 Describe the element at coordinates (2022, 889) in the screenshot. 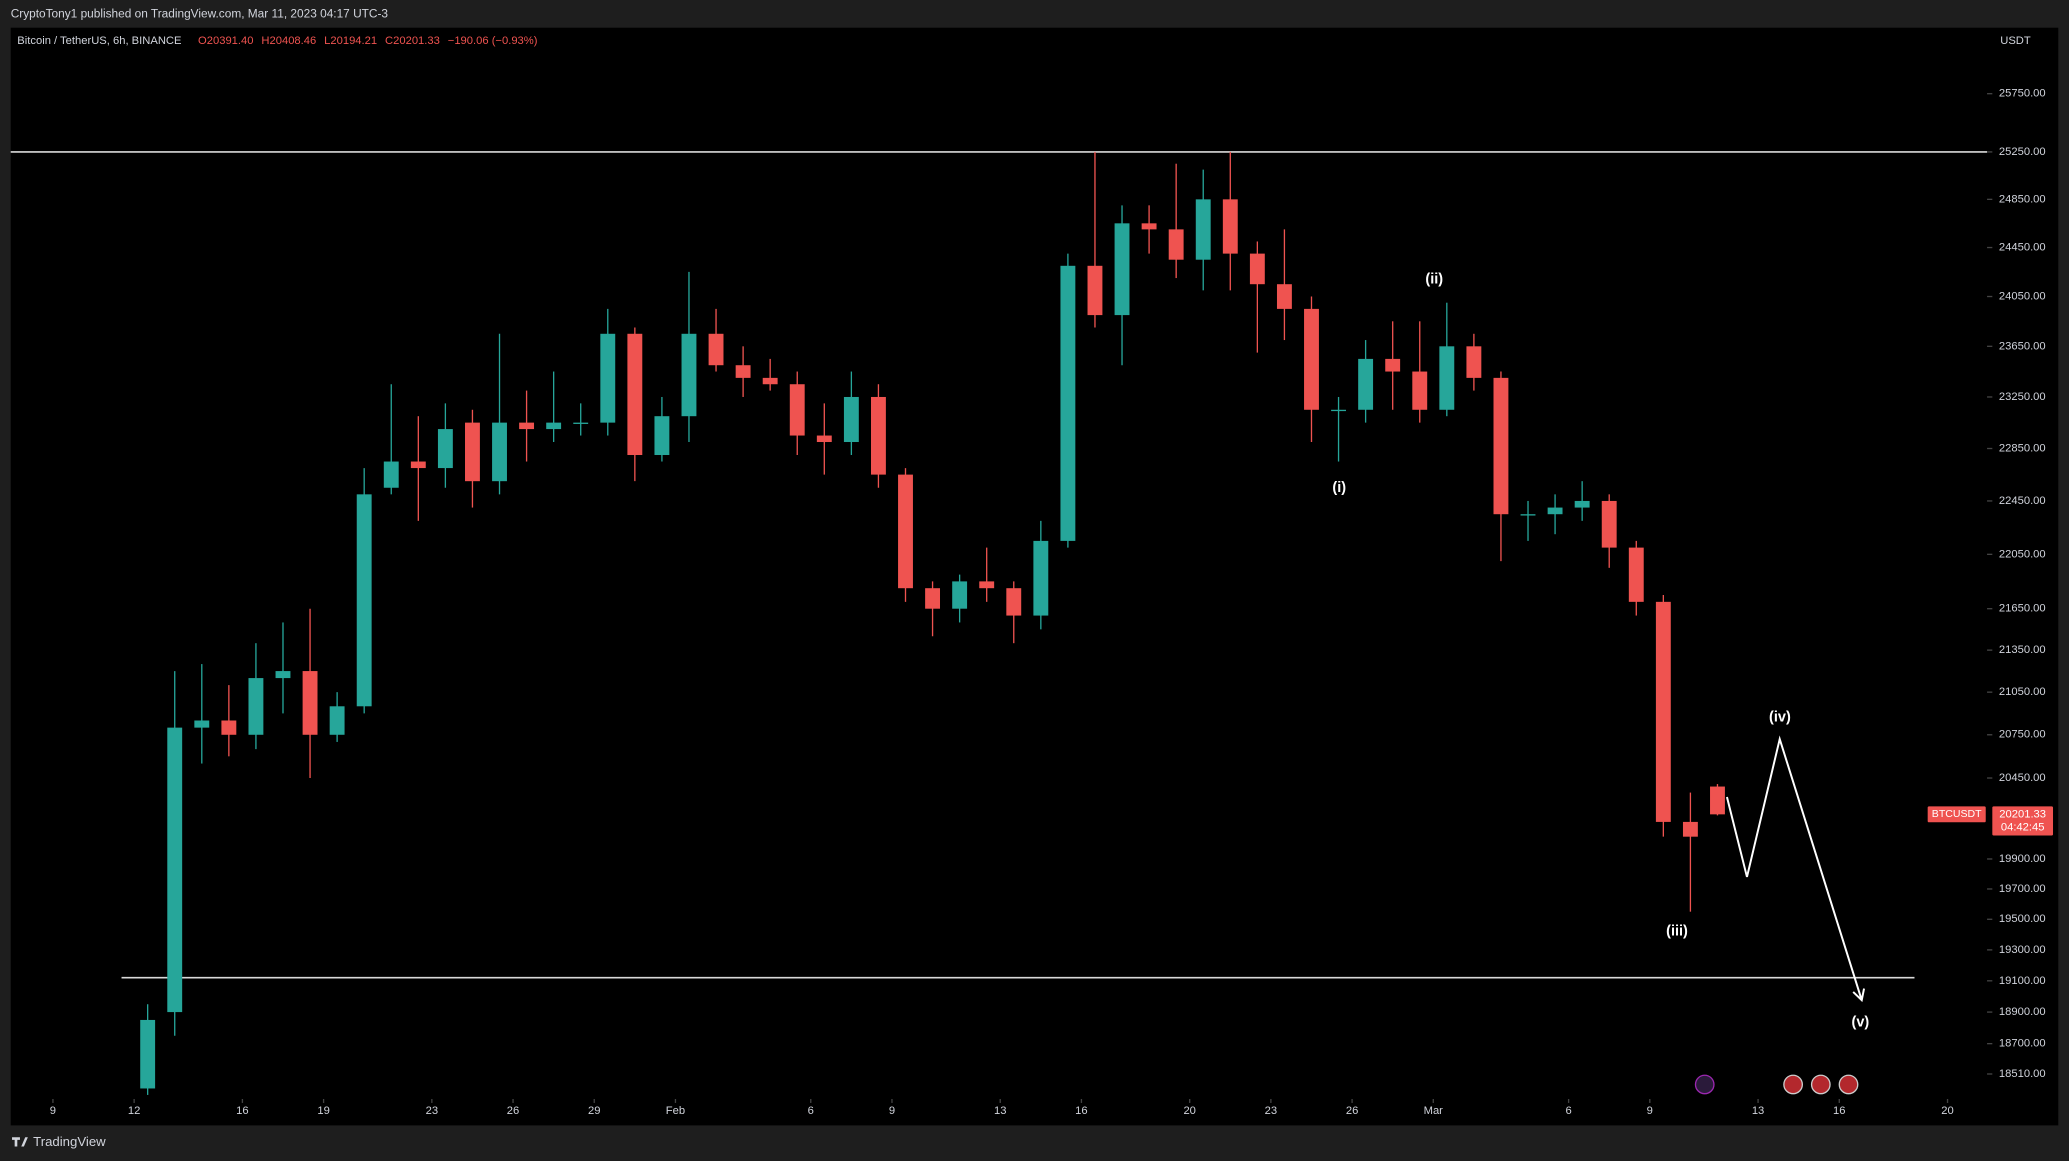

I see `y-tick-label: 19700.00` at that location.